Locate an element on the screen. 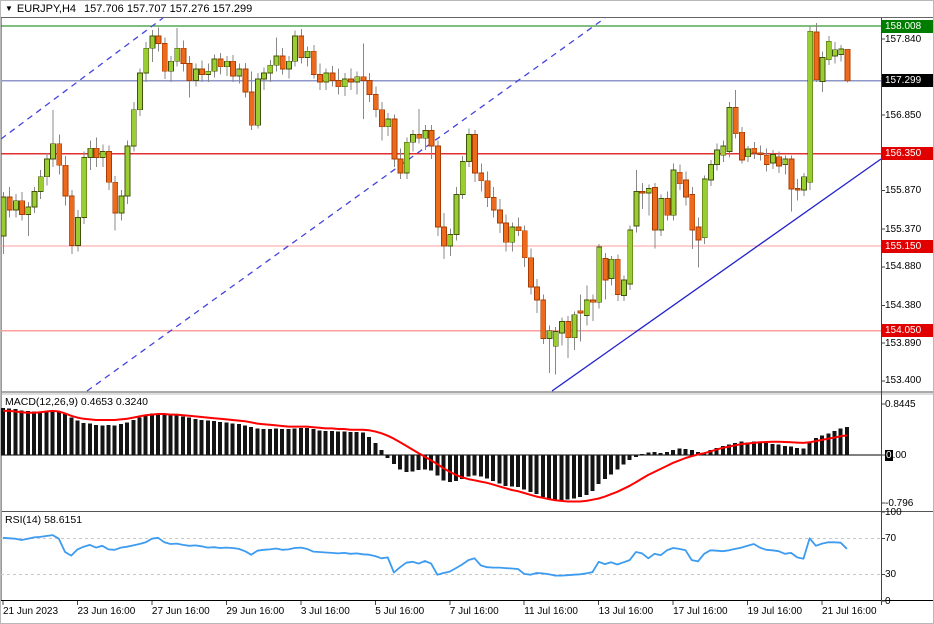  date-label: 29 Jun 16:00 is located at coordinates (255, 611).